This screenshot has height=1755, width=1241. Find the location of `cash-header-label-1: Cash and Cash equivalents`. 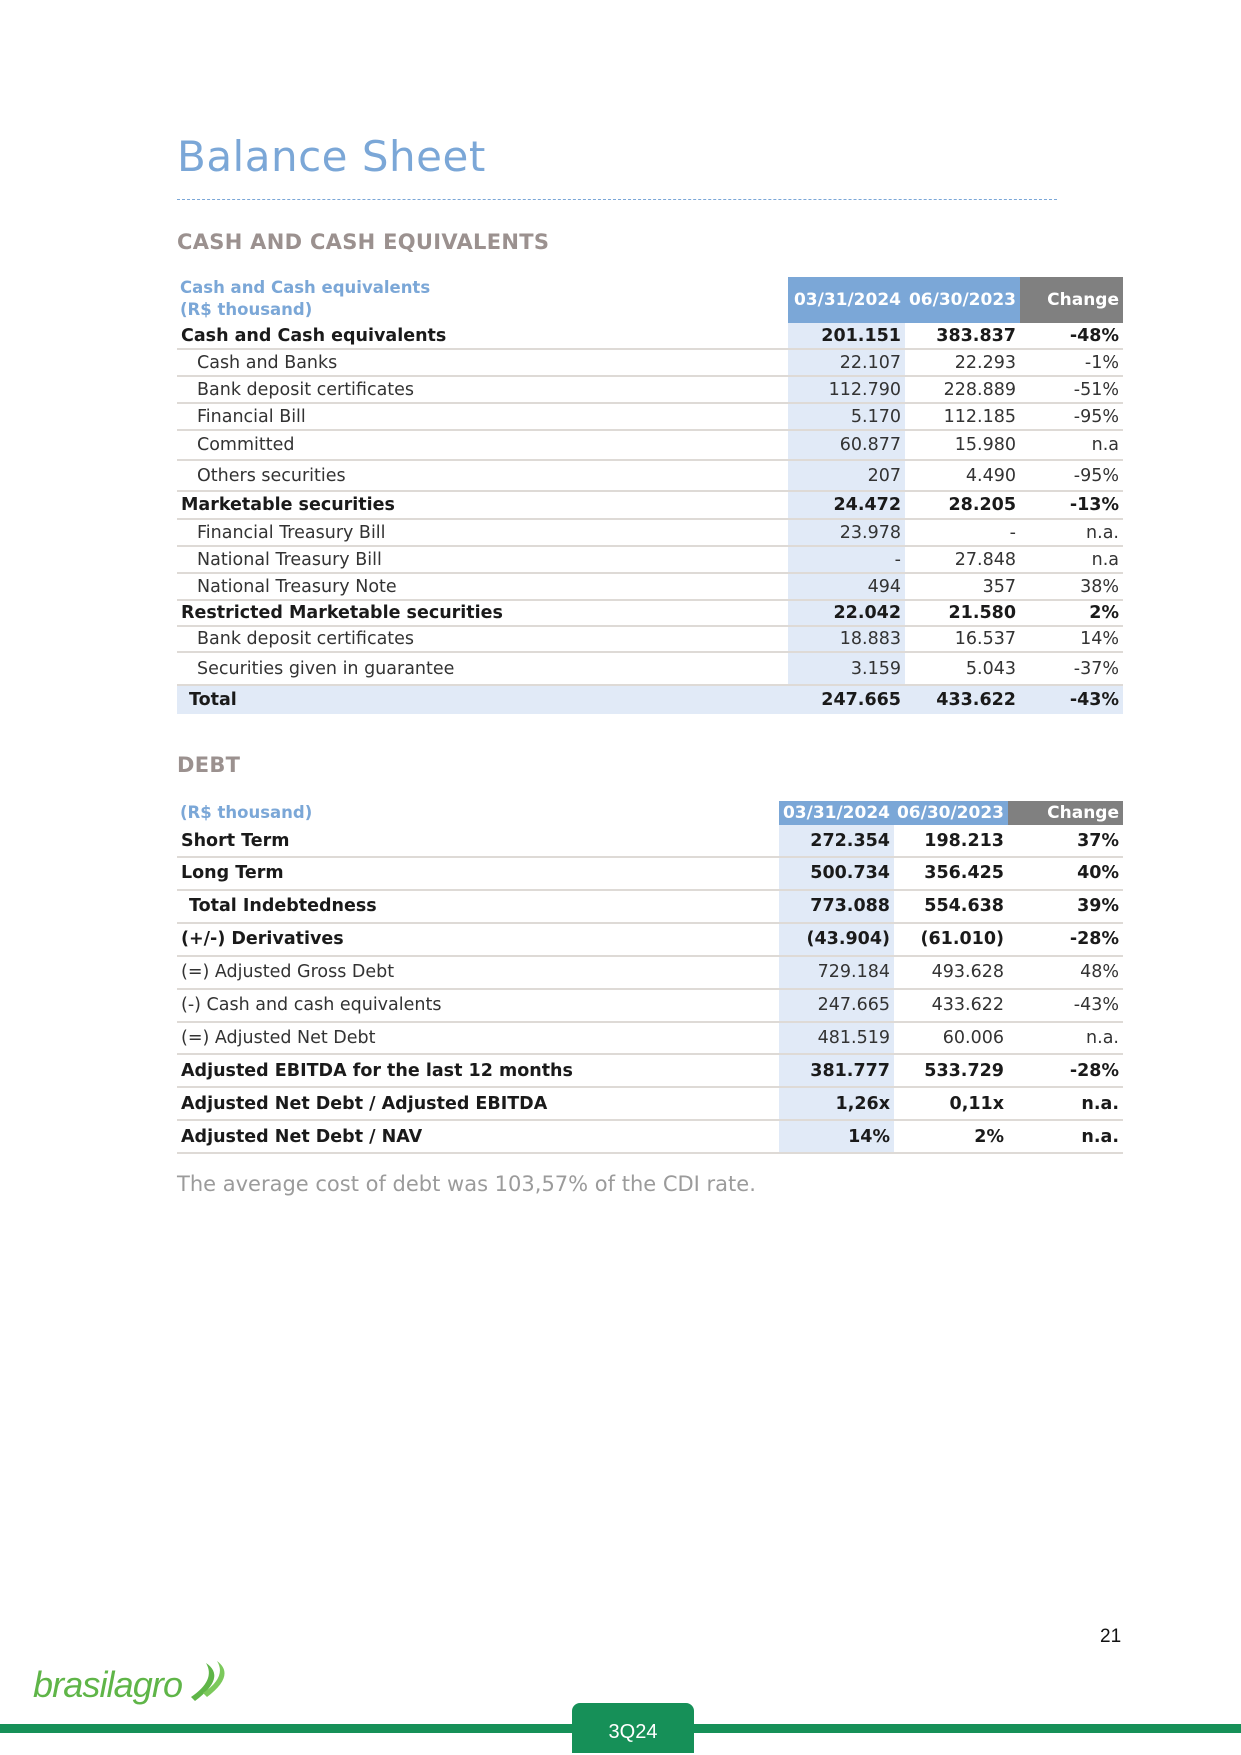

cash-header-label-1: Cash and Cash equivalents is located at coordinates (305, 287).